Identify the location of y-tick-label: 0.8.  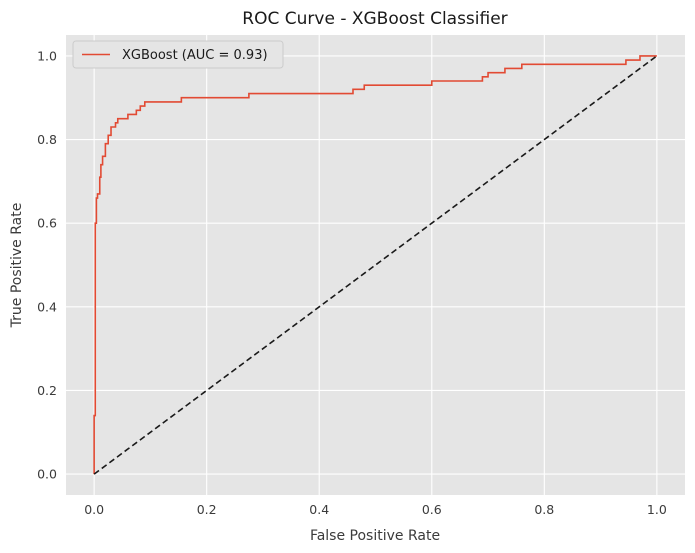
(47, 139).